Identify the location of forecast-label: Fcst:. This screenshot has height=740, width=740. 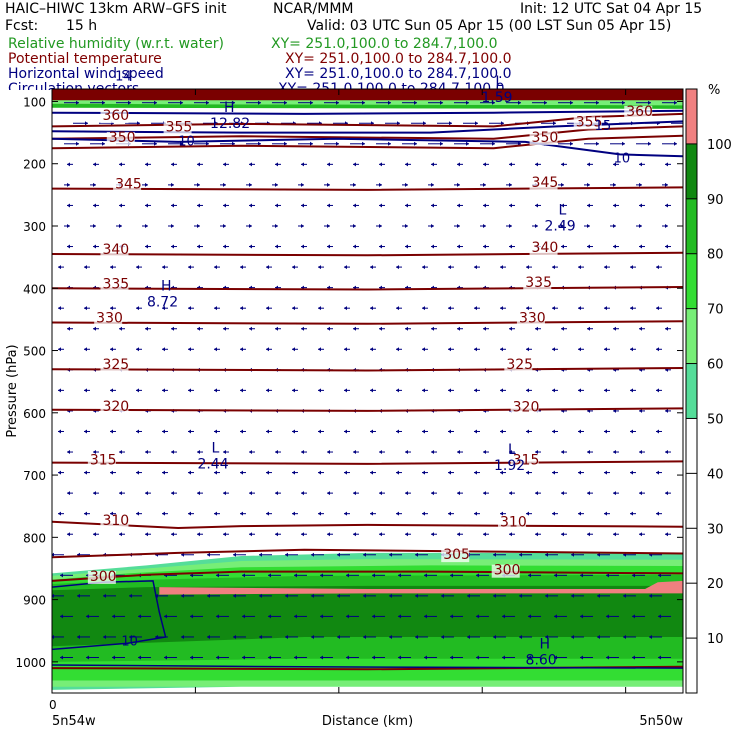
(22, 26).